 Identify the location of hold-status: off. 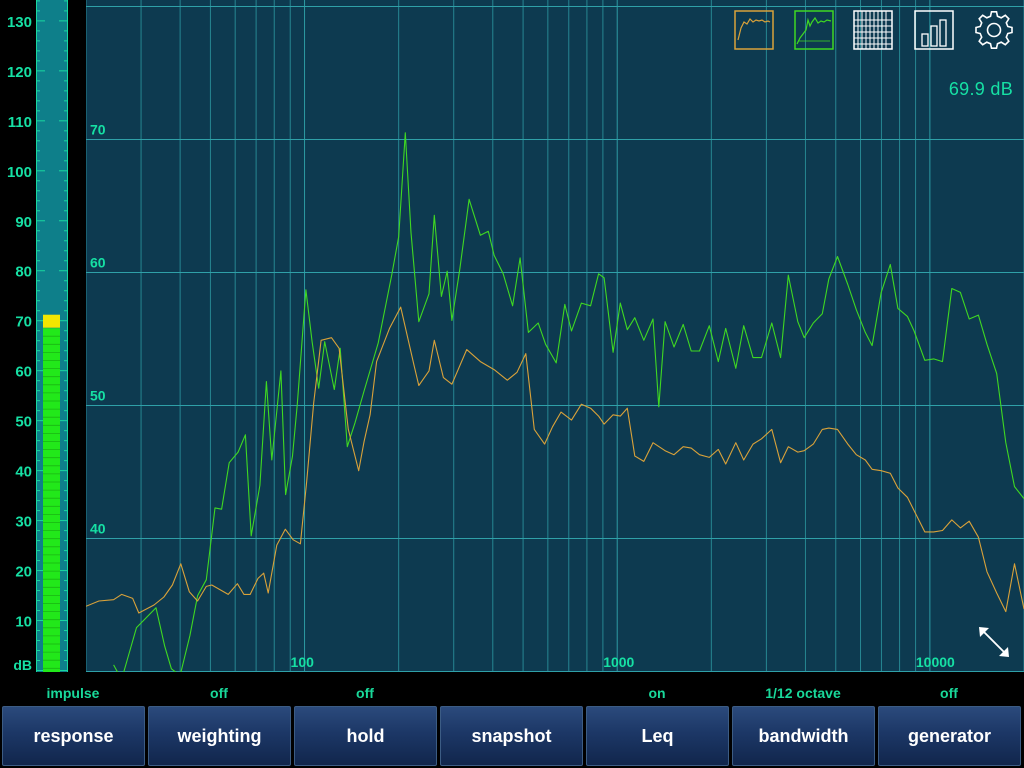
(365, 693).